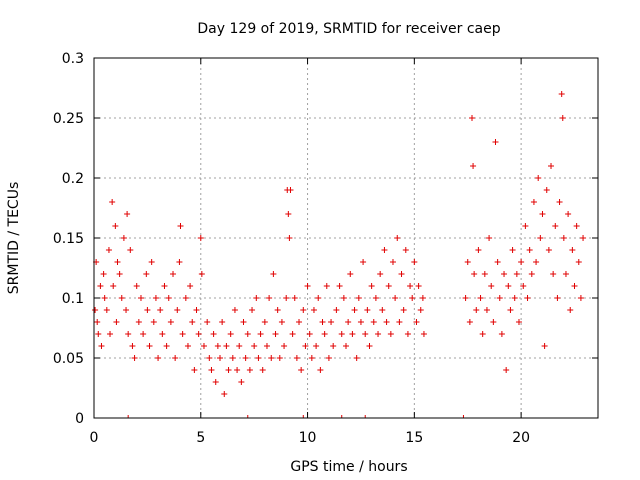  I want to click on y-tick-label: 0.1, so click(73, 299).